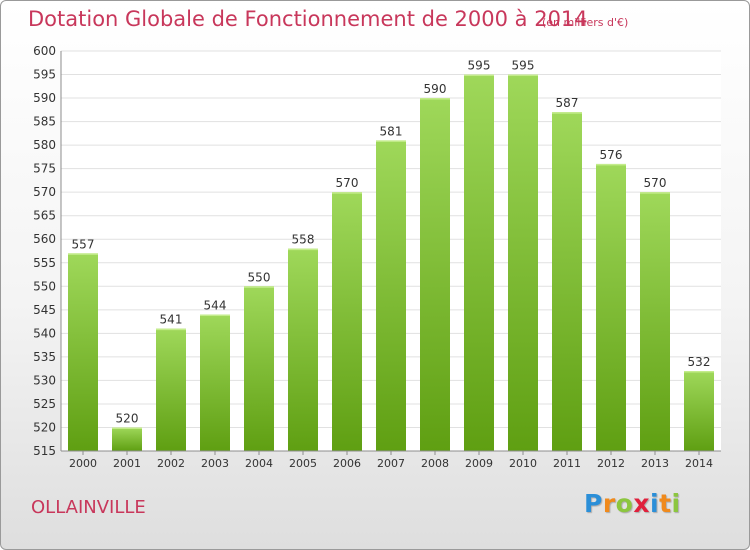 The height and width of the screenshot is (550, 750). Describe the element at coordinates (127, 463) in the screenshot. I see `x-tick-label: 2001` at that location.